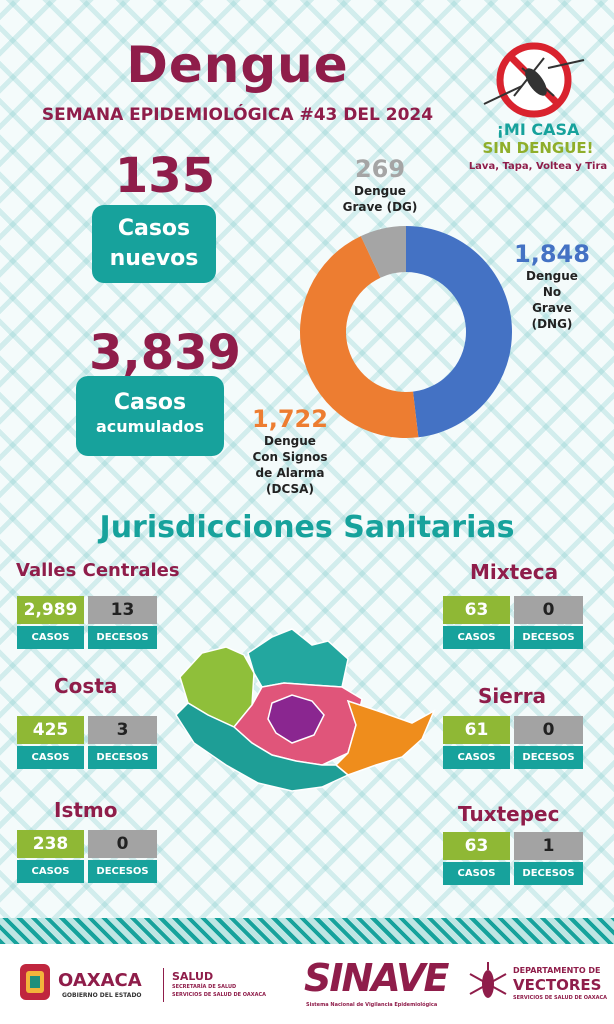 The image size is (614, 1024). What do you see at coordinates (50, 637) in the screenshot?
I see `valles-casos-label: CASOS` at bounding box center [50, 637].